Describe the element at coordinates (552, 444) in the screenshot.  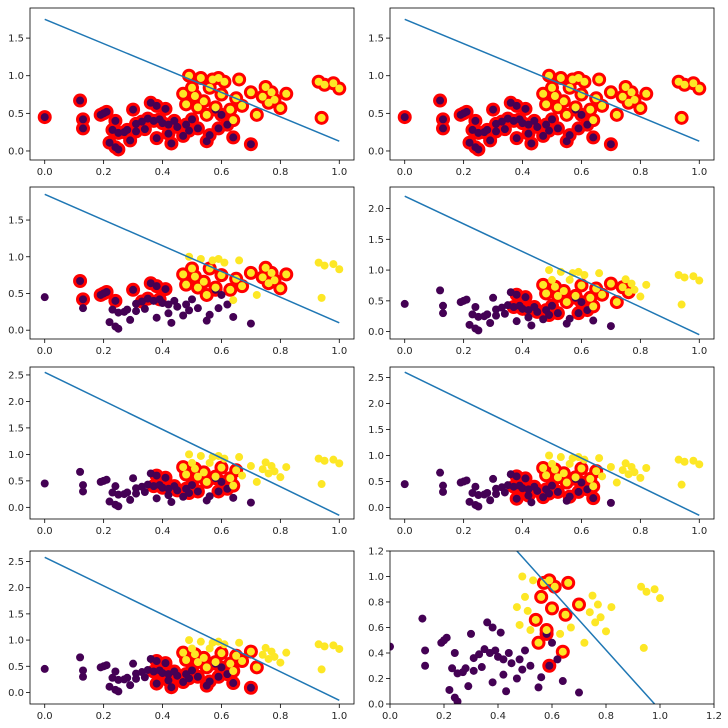
I see `plot-area` at that location.